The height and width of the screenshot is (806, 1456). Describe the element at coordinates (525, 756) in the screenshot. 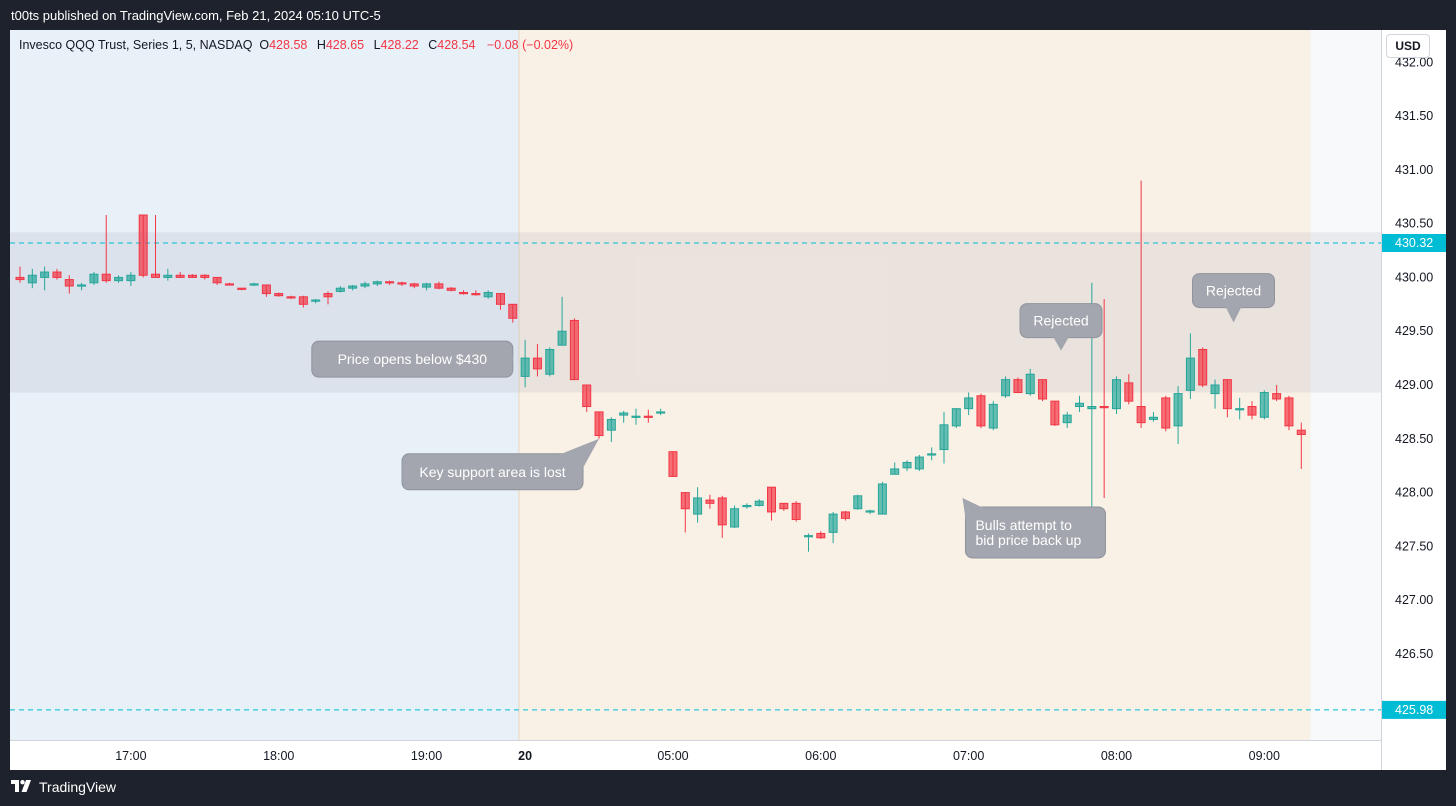

I see `time-tick-label: 20` at that location.